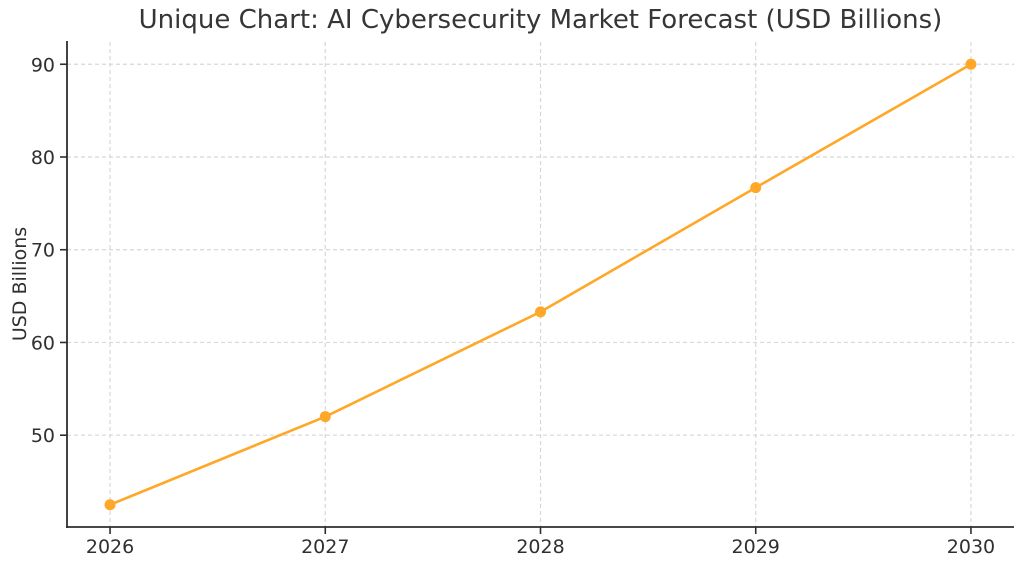 The width and height of the screenshot is (1024, 564). I want to click on y-tick-label: 80, so click(43, 158).